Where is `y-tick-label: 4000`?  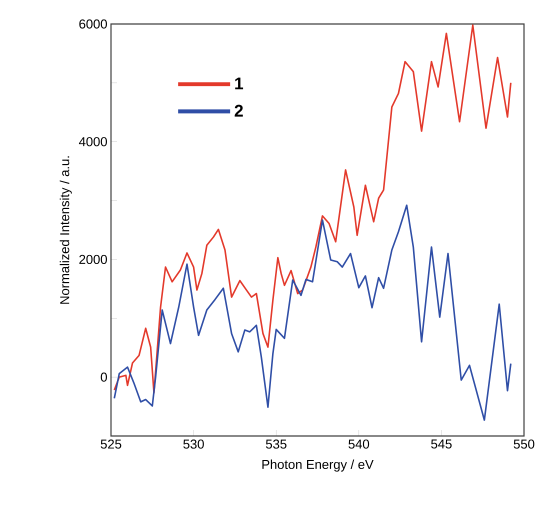
y-tick-label: 4000 is located at coordinates (92, 141).